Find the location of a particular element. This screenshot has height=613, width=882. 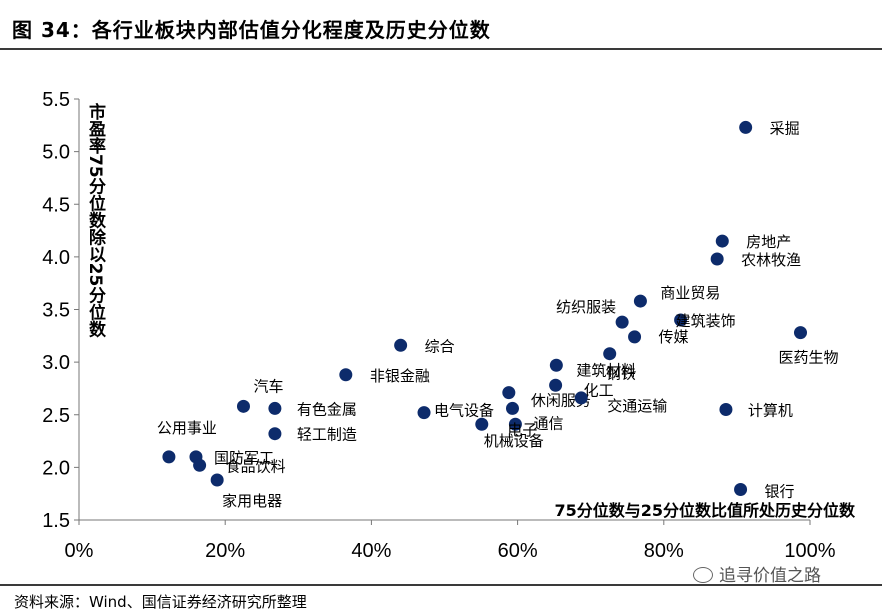

x-tick-label: 0% is located at coordinates (79, 551).